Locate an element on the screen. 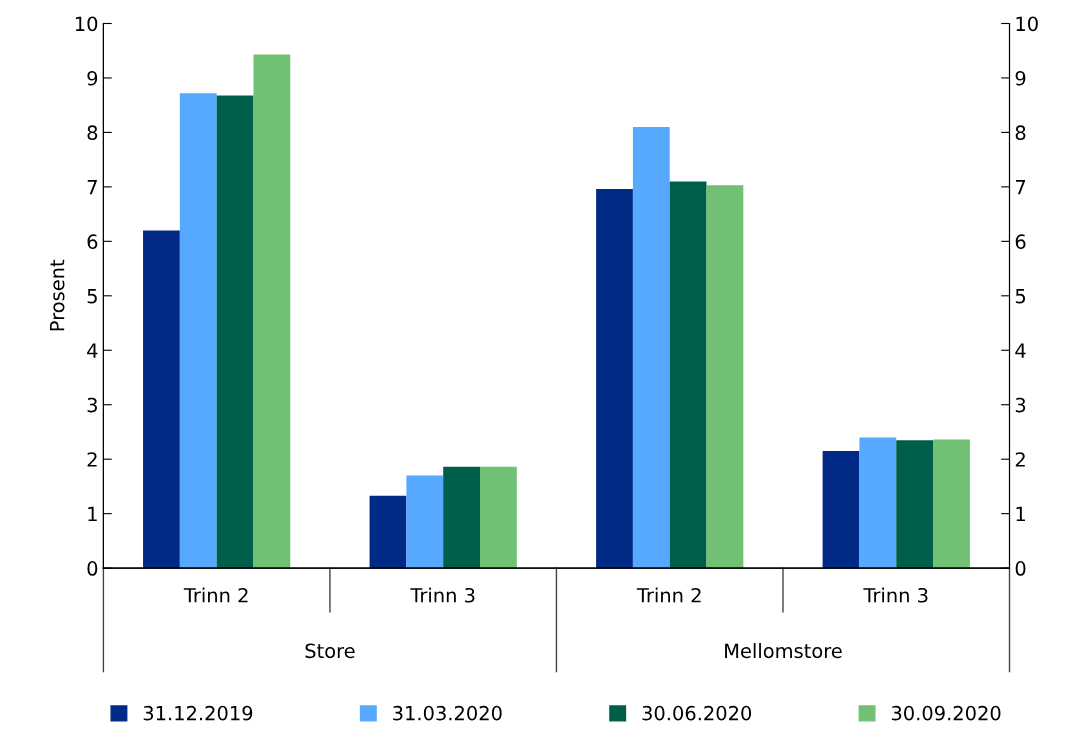 This screenshot has width=1066, height=734. y-tick-label: 1 is located at coordinates (92, 514).